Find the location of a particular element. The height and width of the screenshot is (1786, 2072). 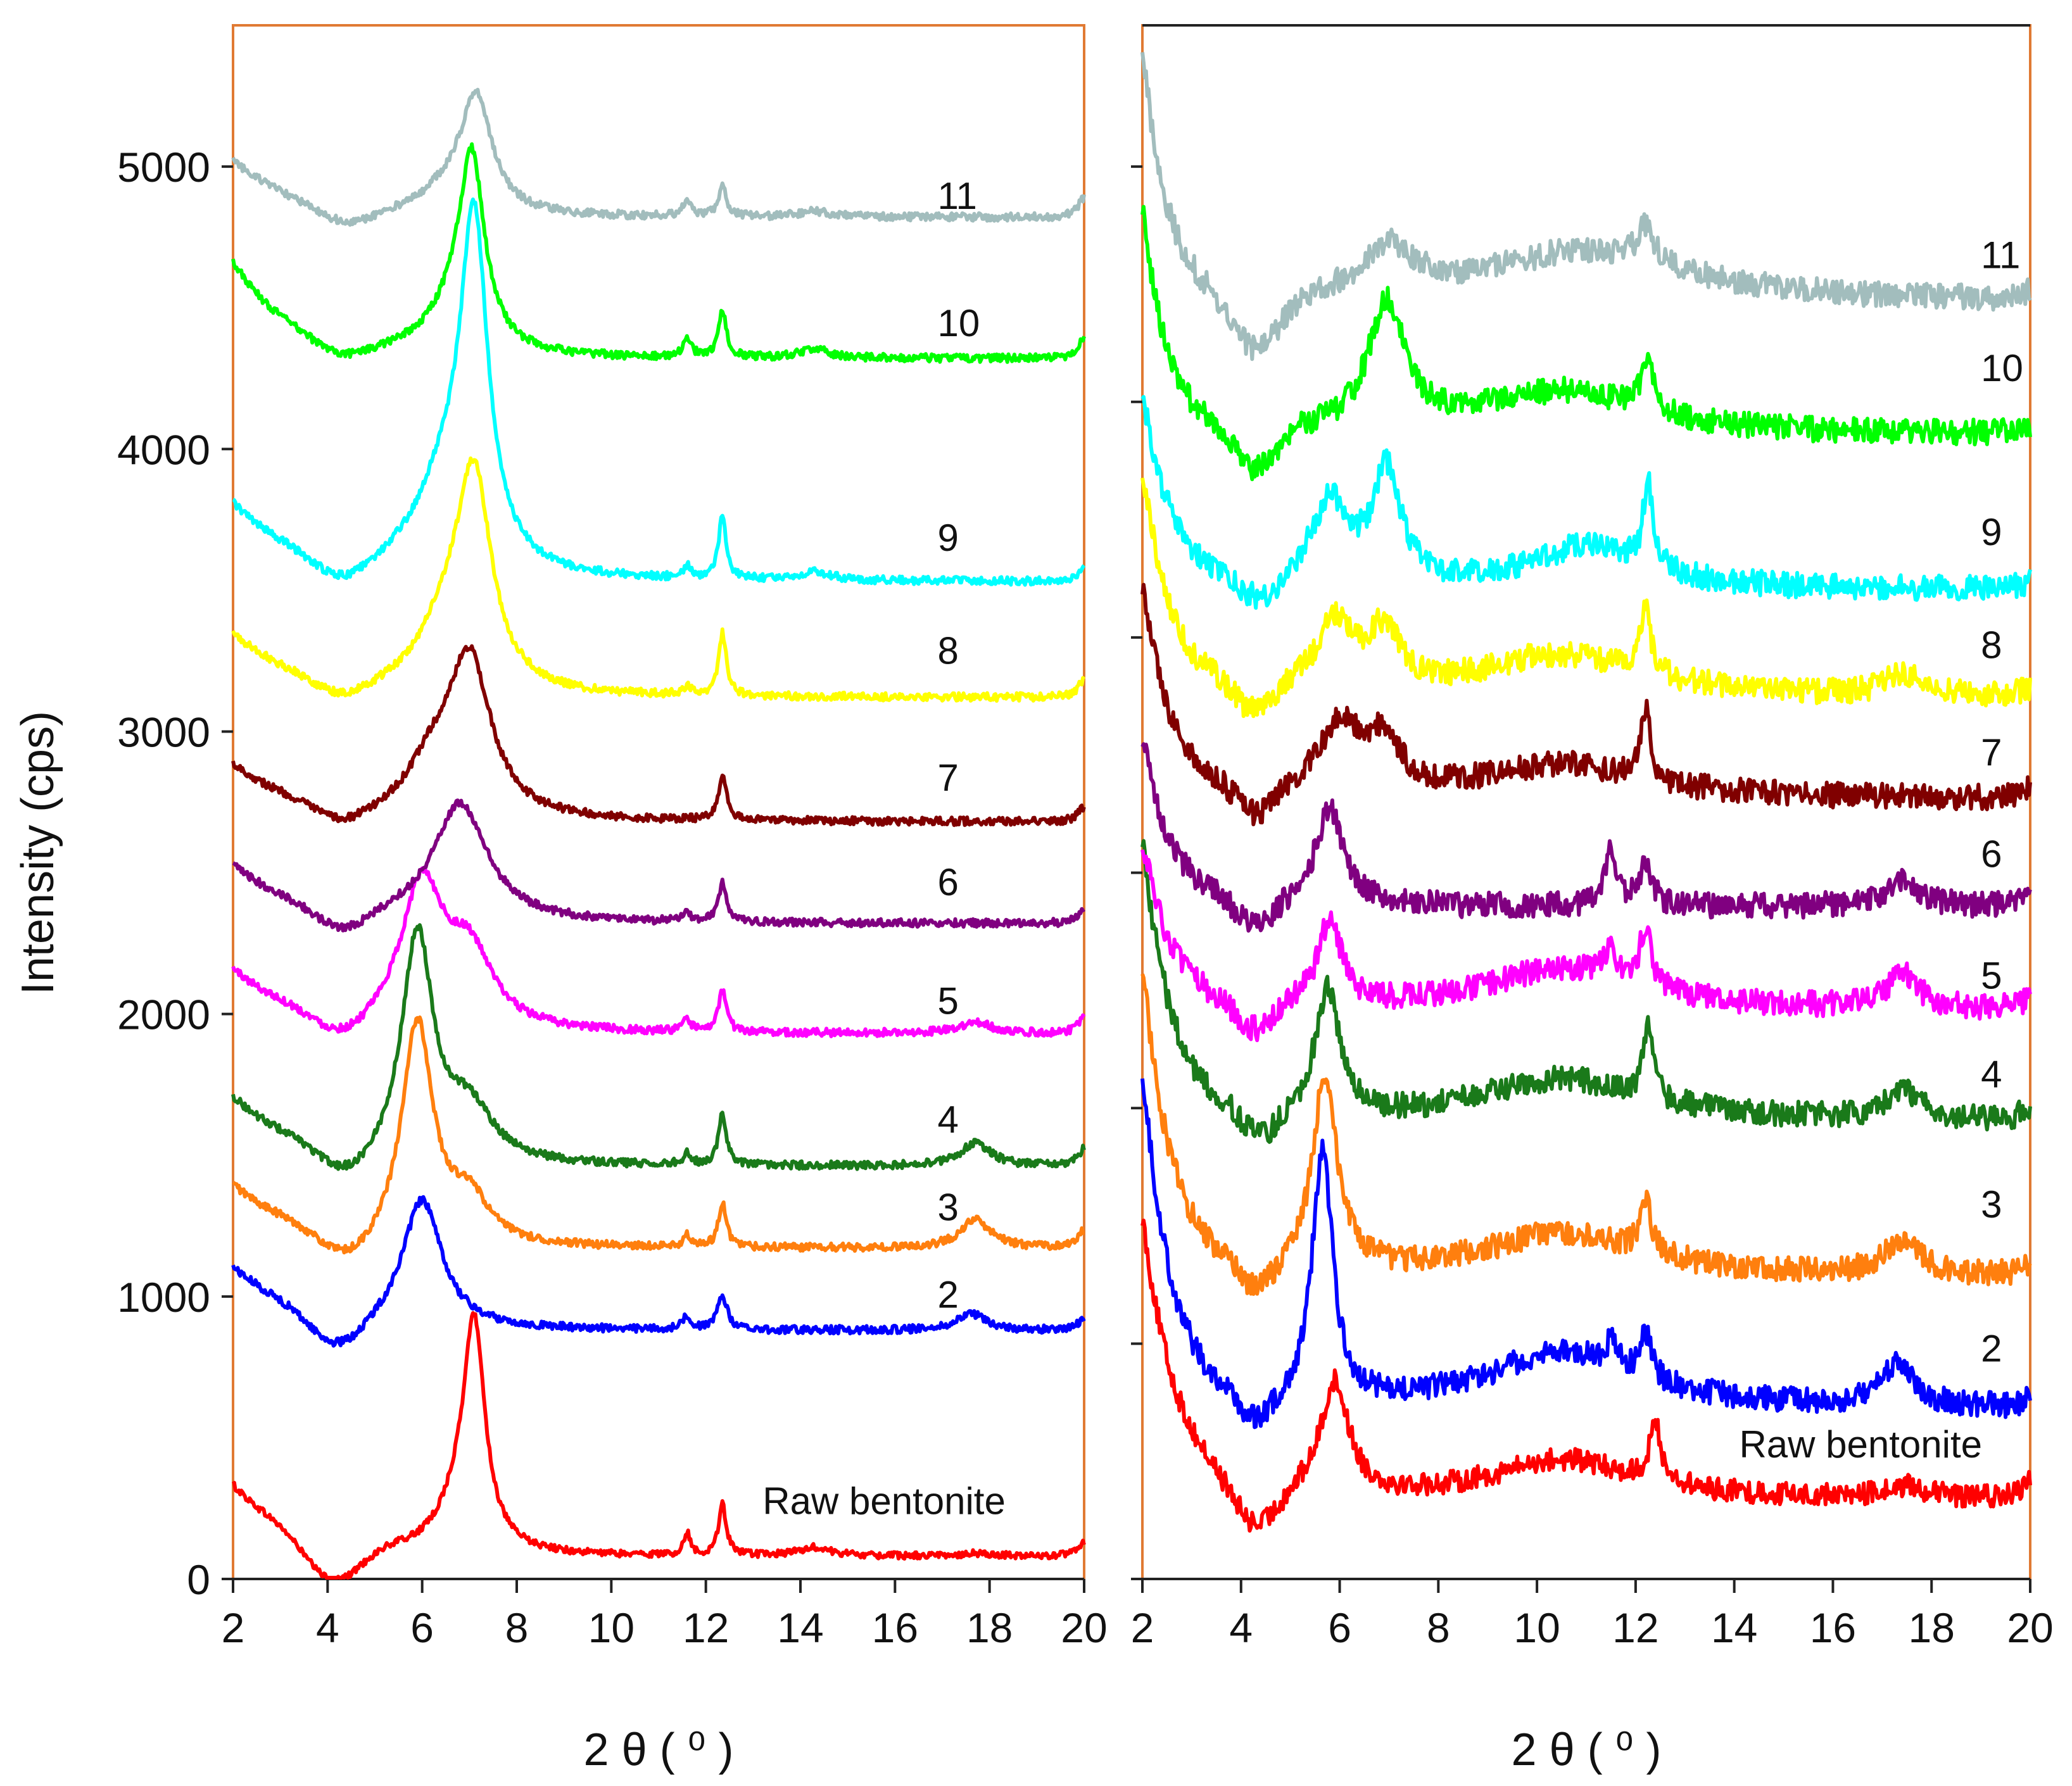

left-series-label: Raw bentonite is located at coordinates (884, 1501).